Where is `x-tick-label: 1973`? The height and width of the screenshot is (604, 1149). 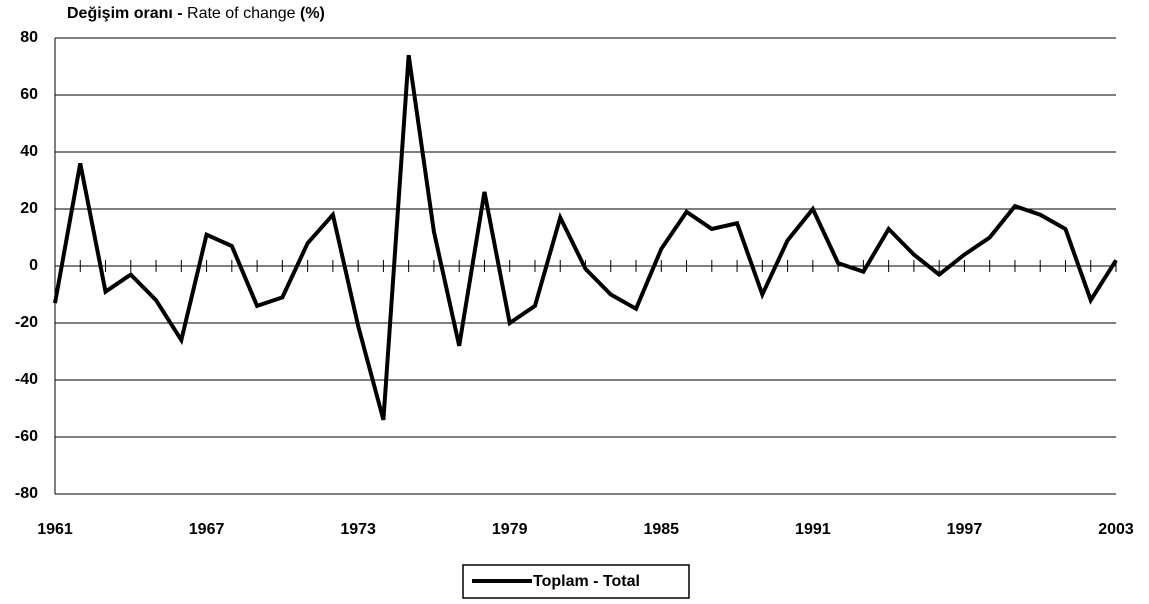
x-tick-label: 1973 is located at coordinates (358, 529).